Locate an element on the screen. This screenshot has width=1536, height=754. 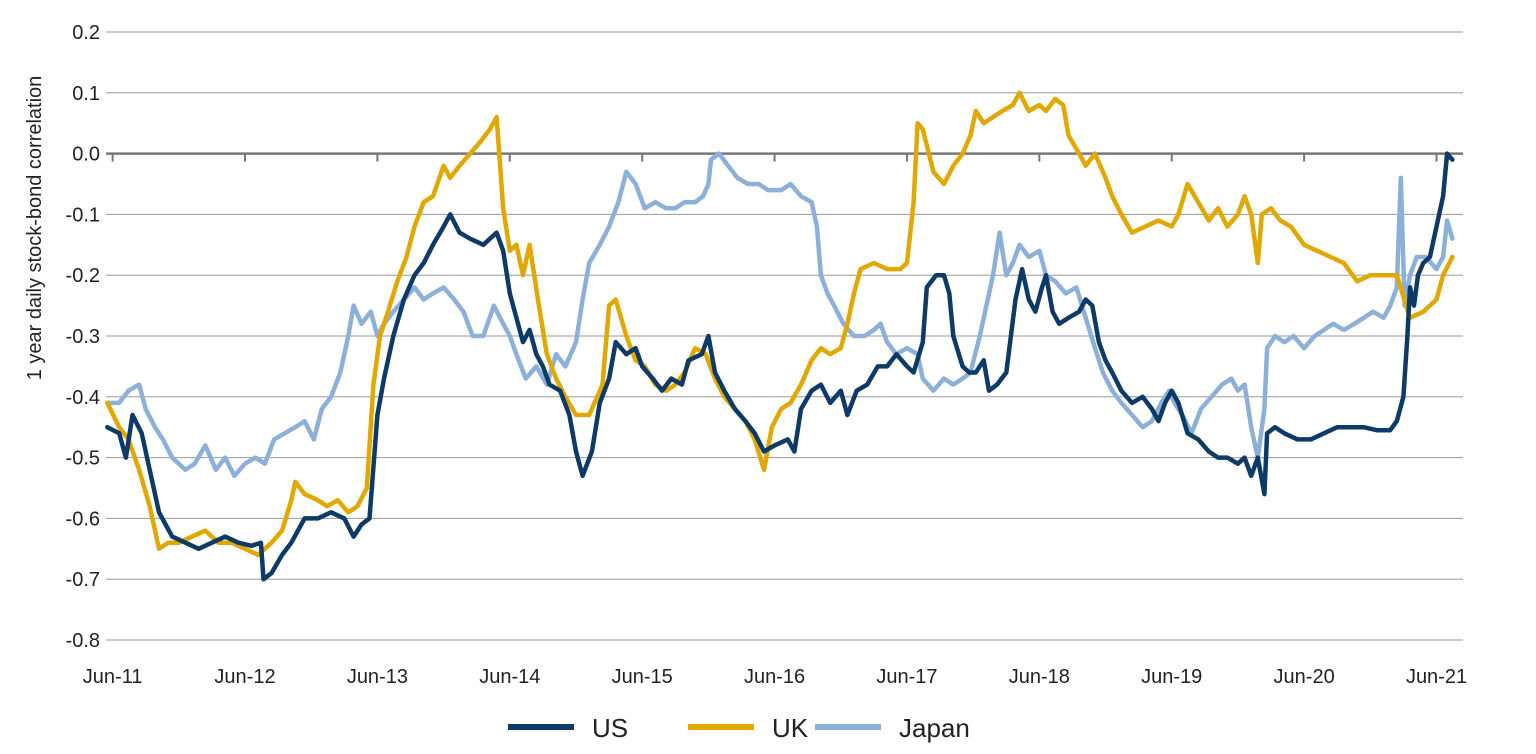
x-tick-label: Jun-13 is located at coordinates (377, 677).